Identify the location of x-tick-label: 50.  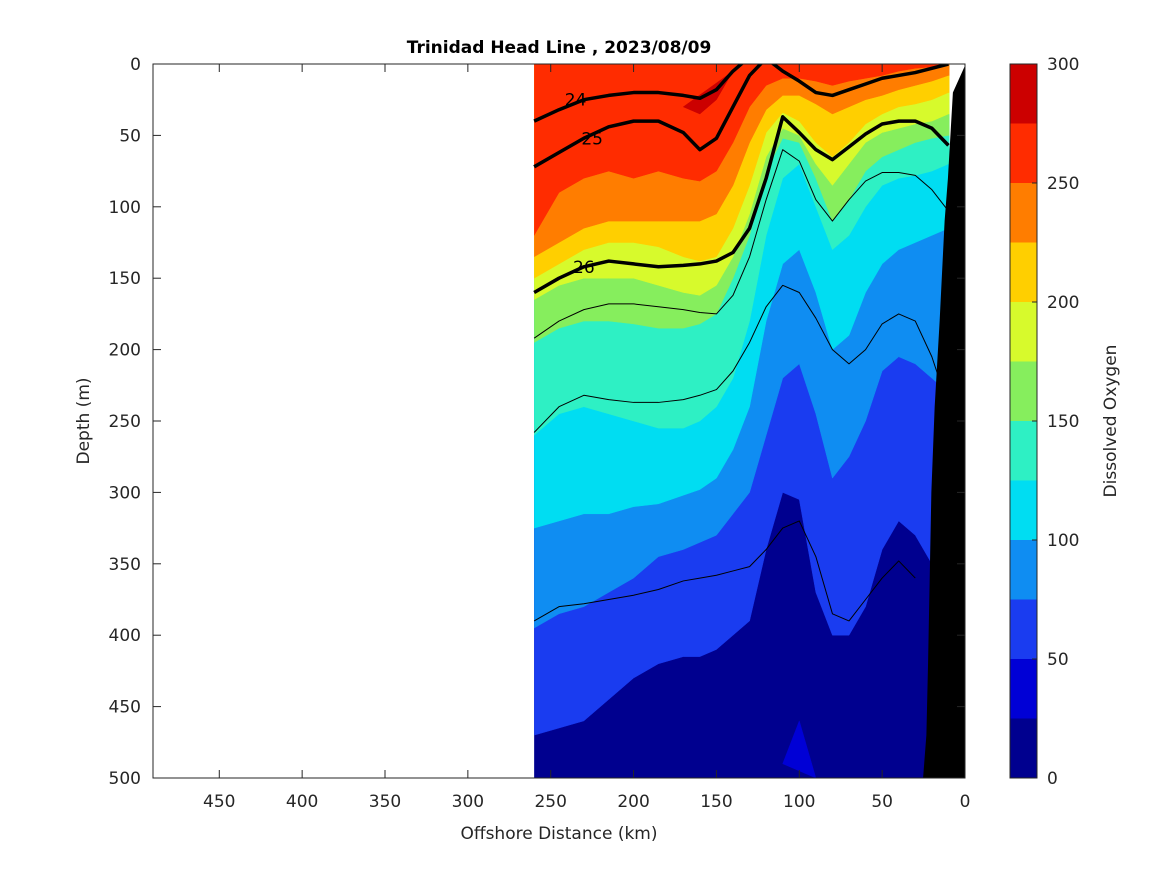
(882, 802).